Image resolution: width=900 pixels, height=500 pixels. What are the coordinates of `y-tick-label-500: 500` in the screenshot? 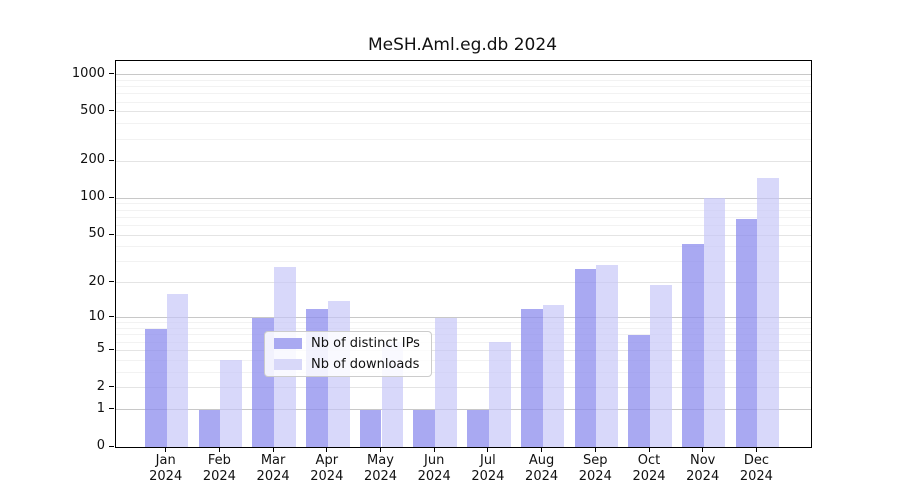 It's located at (92, 110).